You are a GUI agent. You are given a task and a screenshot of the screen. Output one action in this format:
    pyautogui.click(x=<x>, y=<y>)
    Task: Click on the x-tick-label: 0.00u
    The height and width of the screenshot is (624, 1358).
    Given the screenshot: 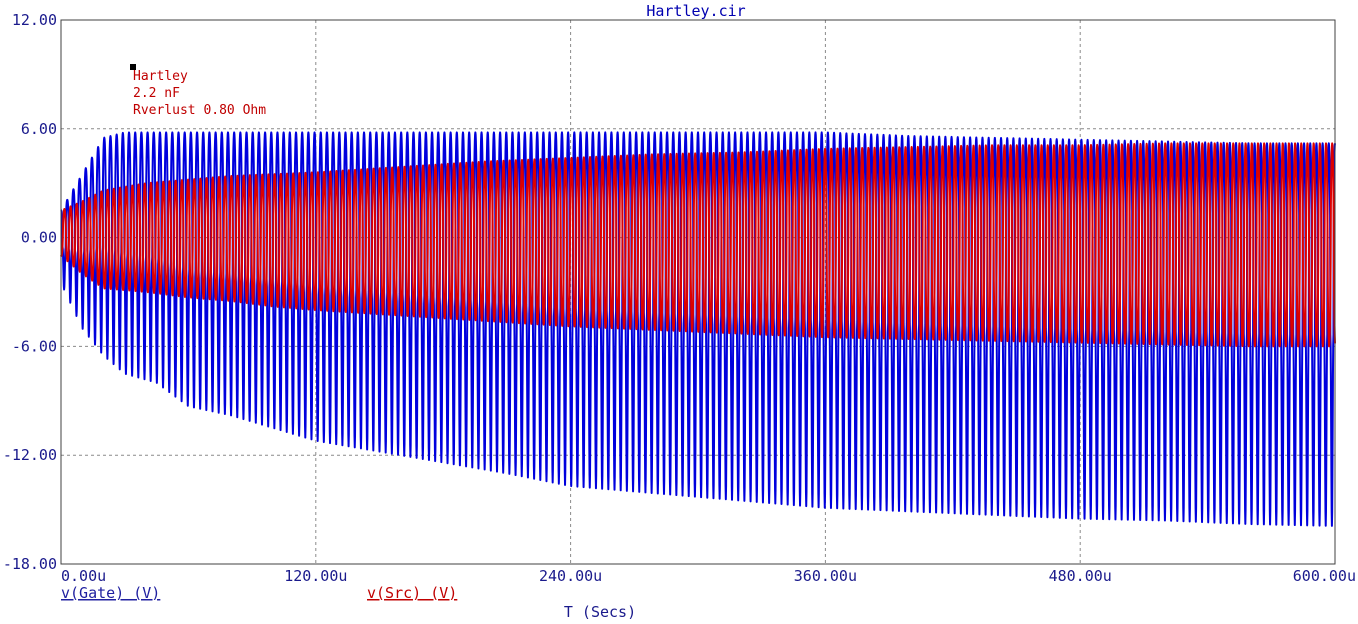 What is the action you would take?
    pyautogui.click(x=83, y=576)
    